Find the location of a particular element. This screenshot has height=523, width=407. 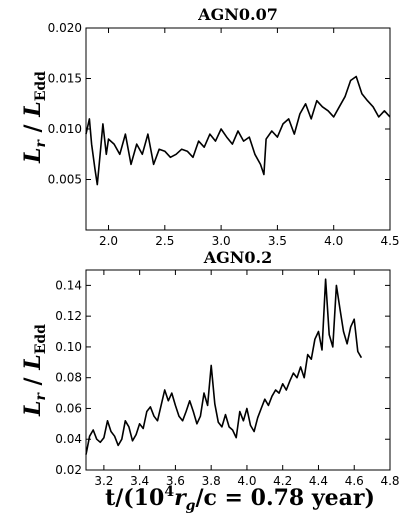

y-tick-label: 0.06 is located at coordinates (68, 408).